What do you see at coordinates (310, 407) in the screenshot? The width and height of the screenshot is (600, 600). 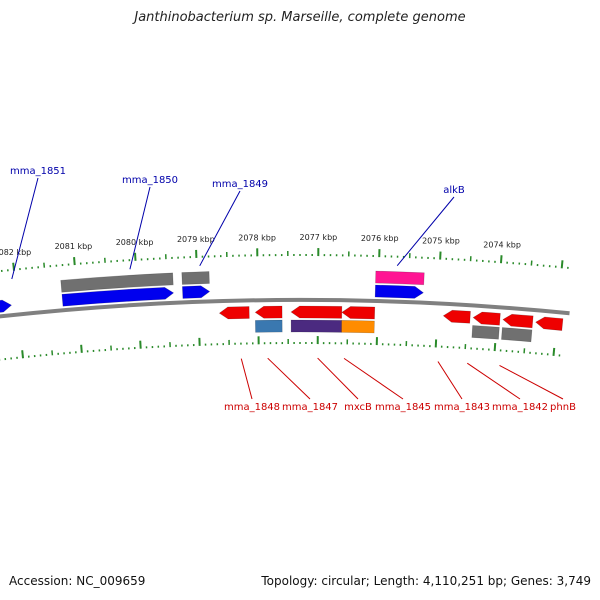 I see `annotation-label-mma-1847: mma_1847` at bounding box center [310, 407].